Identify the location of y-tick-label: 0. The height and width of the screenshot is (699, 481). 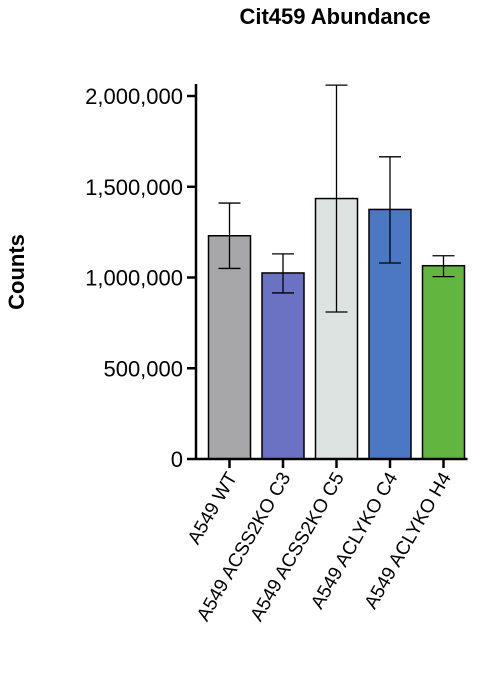
(177, 459).